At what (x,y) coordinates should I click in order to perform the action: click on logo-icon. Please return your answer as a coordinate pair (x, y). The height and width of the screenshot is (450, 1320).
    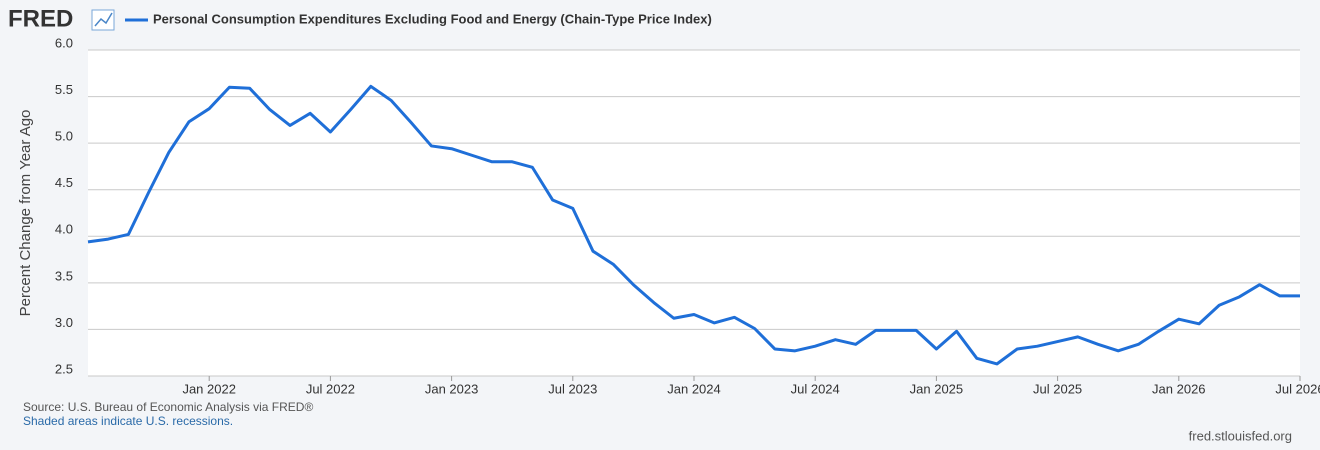
    Looking at the image, I should click on (103, 20).